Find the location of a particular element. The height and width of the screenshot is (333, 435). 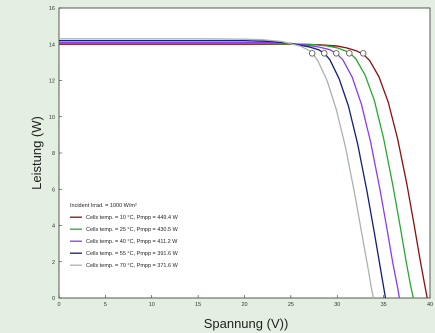

y-tick-label: 0 is located at coordinates (53, 299).